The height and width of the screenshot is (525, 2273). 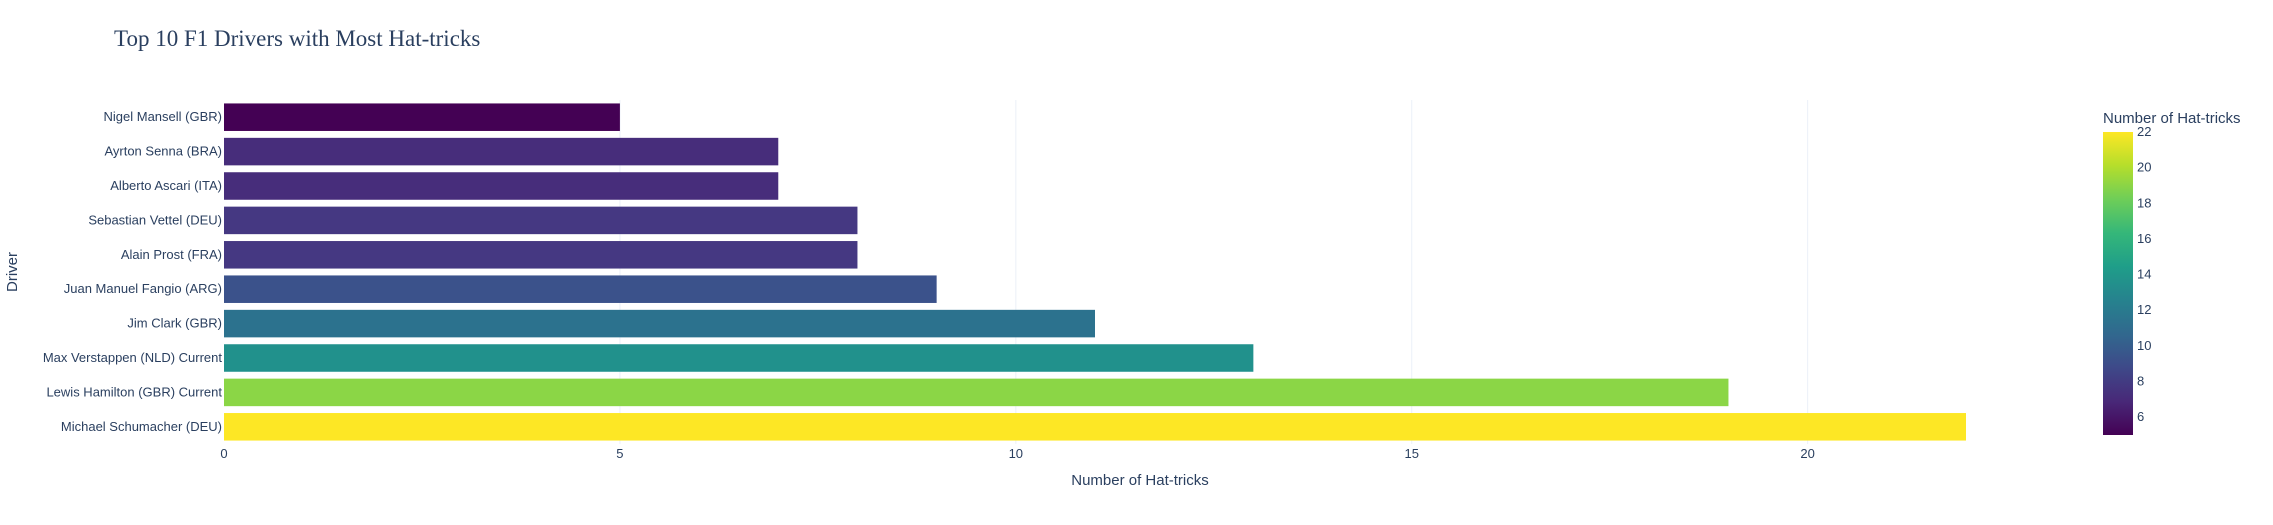 What do you see at coordinates (12, 272) in the screenshot?
I see `y-axis-title: Driver` at bounding box center [12, 272].